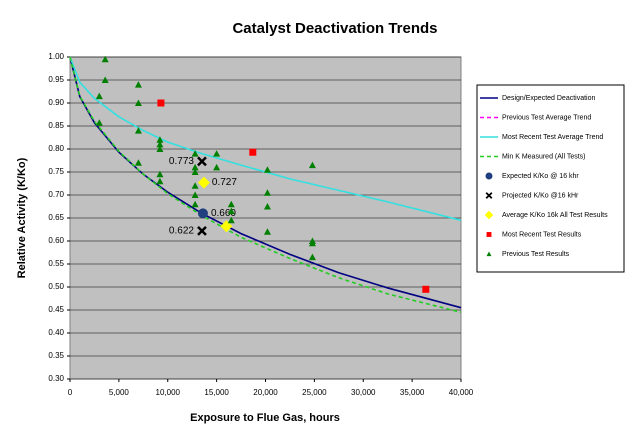 This screenshot has width=625, height=437. I want to click on chart-title: Catalyst Deactivation Trends, so click(334, 28).